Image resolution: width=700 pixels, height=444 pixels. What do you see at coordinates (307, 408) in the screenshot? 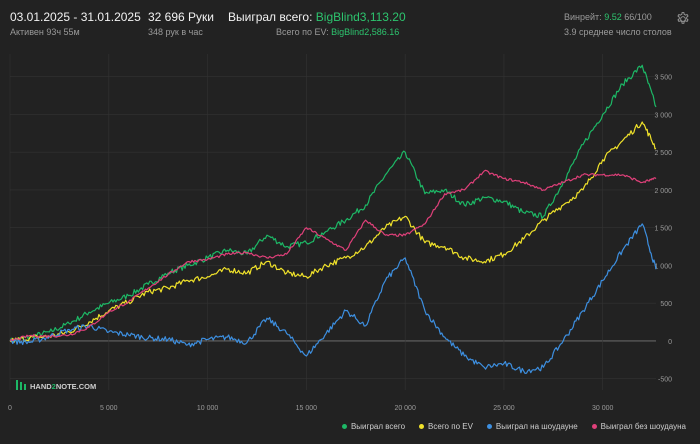
I see `x-tick-label: 15 000` at bounding box center [307, 408].